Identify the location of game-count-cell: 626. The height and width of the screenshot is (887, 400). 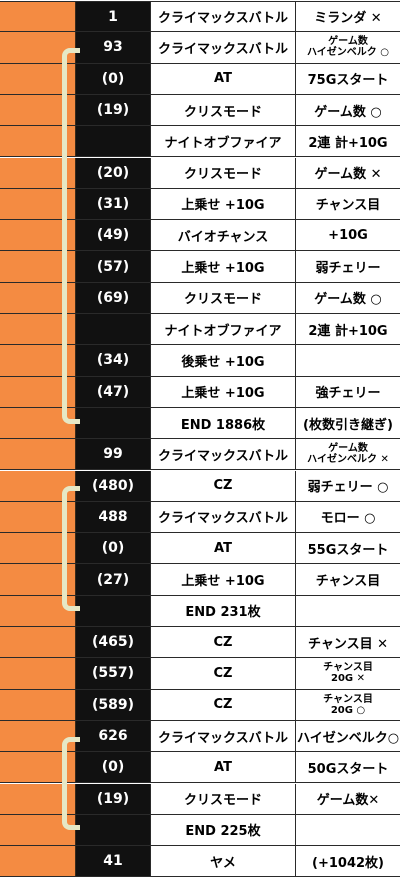
(113, 736).